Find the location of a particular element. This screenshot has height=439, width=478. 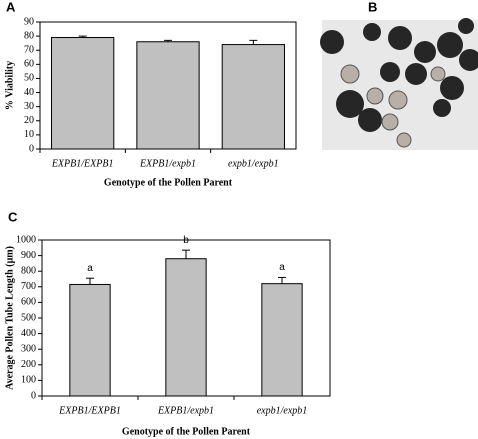

y-tick-label: 100 is located at coordinates (28, 380).